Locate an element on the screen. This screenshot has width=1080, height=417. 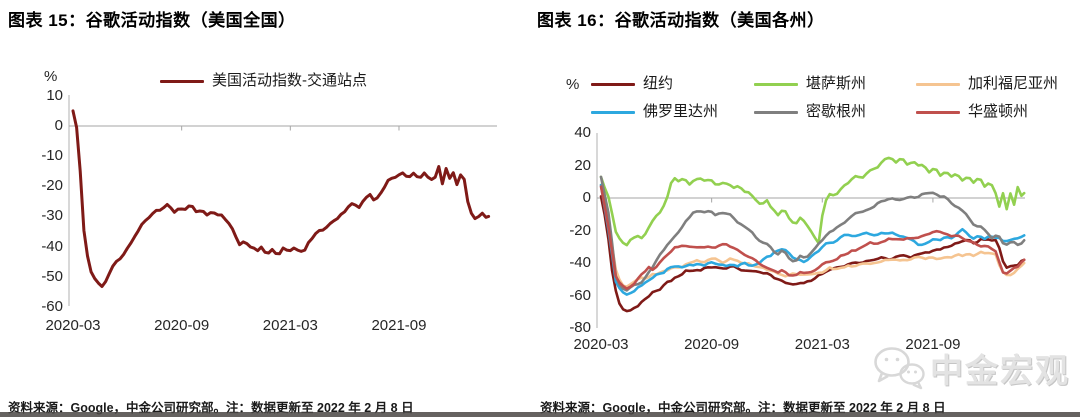
y-tick-label: -30 is located at coordinates (52, 216).